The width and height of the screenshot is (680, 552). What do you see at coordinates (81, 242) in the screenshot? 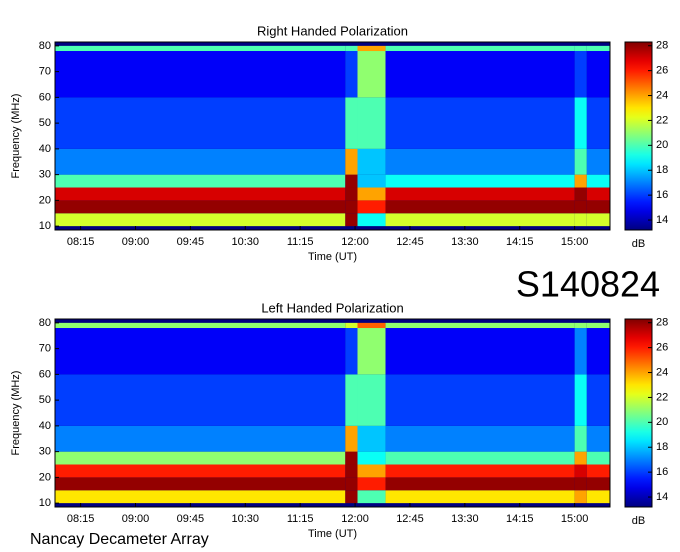
I see `x-tick-label: 08:15` at bounding box center [81, 242].